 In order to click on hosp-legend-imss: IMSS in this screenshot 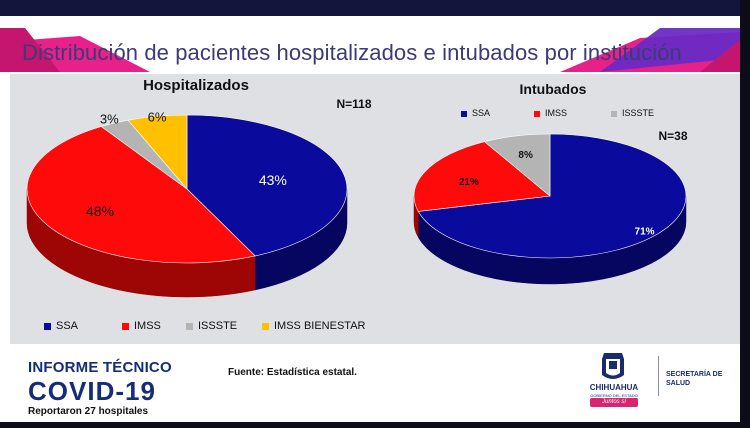, I will do `click(147, 326)`.